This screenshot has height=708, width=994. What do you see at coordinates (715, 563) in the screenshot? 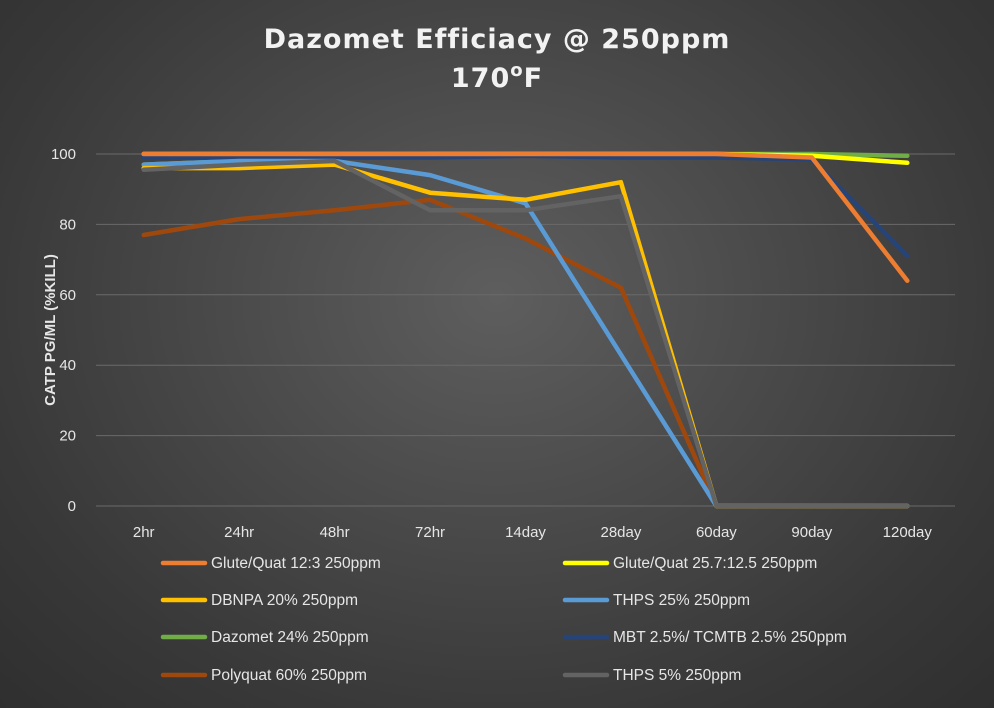
I see `legend-label: Glute/Quat 25.7:12.5 250ppm` at bounding box center [715, 563].